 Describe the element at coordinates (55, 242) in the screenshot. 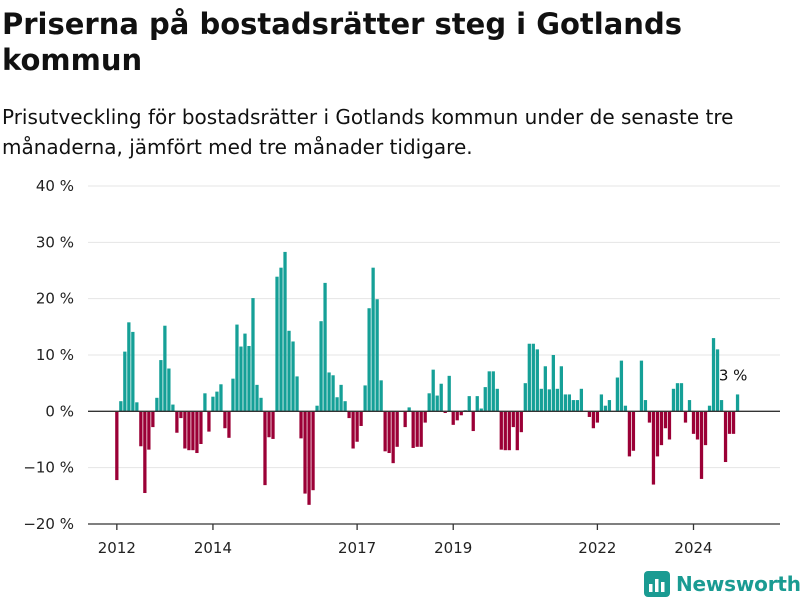

I see `y-tick-label: 30 %` at that location.